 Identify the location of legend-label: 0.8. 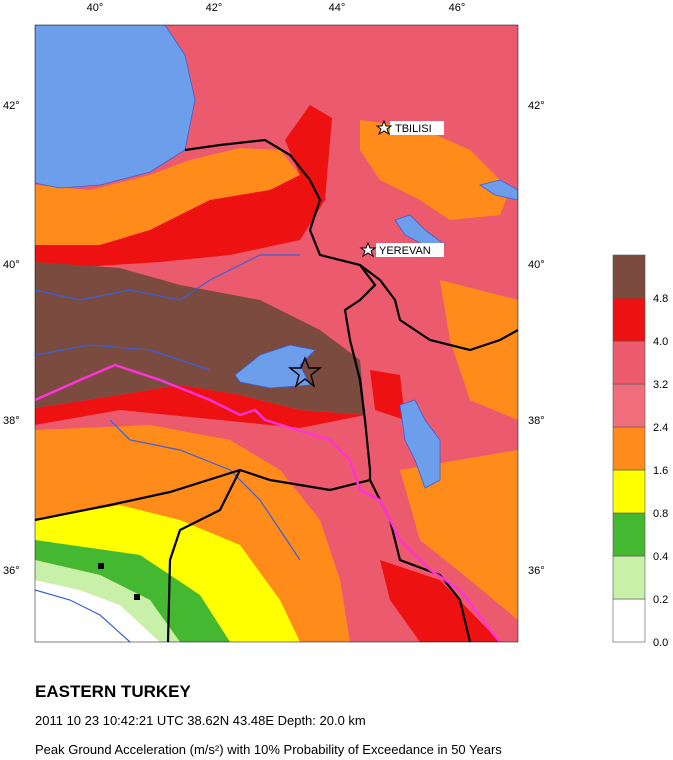
(660, 514).